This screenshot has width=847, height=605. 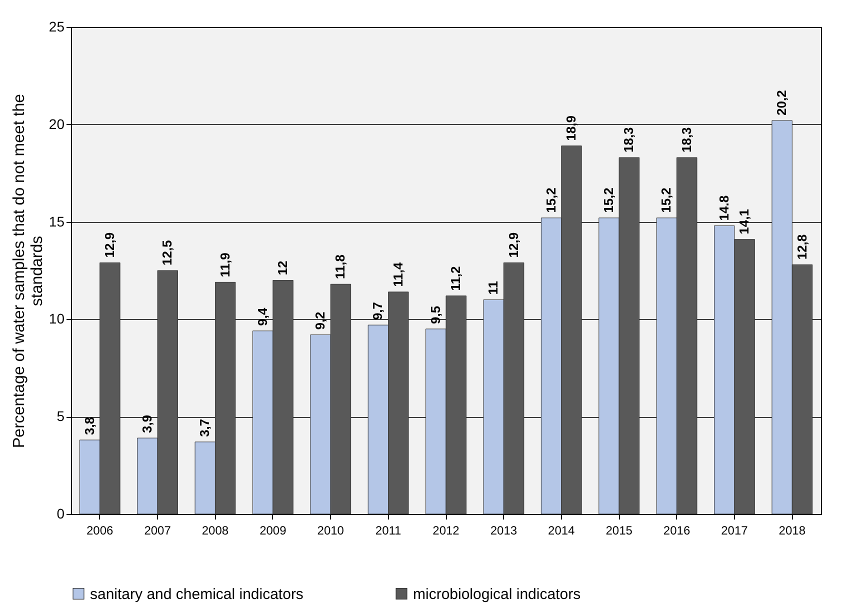 What do you see at coordinates (456, 278) in the screenshot?
I see `data-label: 11,2` at bounding box center [456, 278].